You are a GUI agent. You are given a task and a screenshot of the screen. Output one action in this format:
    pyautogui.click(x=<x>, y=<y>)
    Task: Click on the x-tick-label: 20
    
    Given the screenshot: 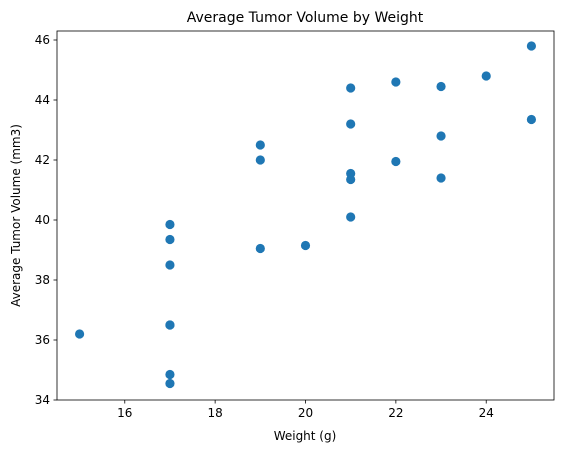 What is the action you would take?
    pyautogui.click(x=305, y=413)
    